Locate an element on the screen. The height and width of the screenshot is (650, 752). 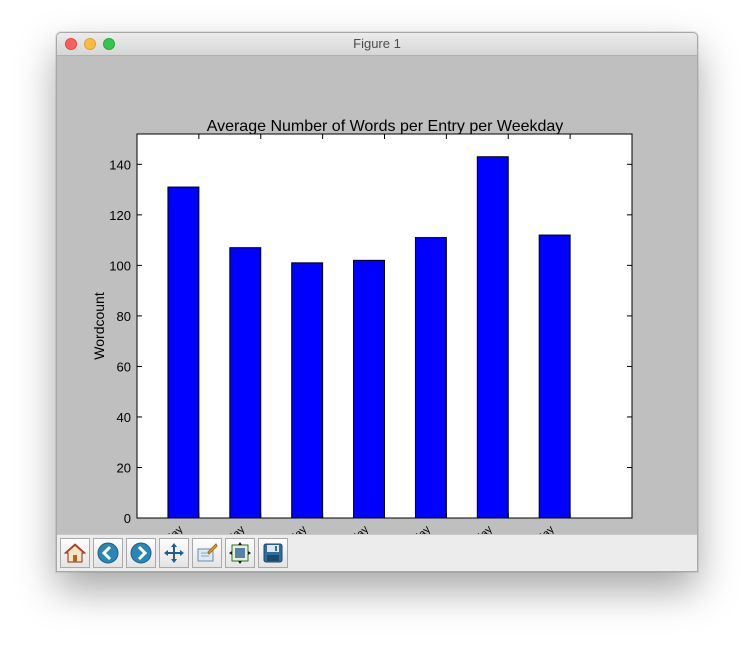
x-tick-label-saturday: Saturday is located at coordinates (475, 528).